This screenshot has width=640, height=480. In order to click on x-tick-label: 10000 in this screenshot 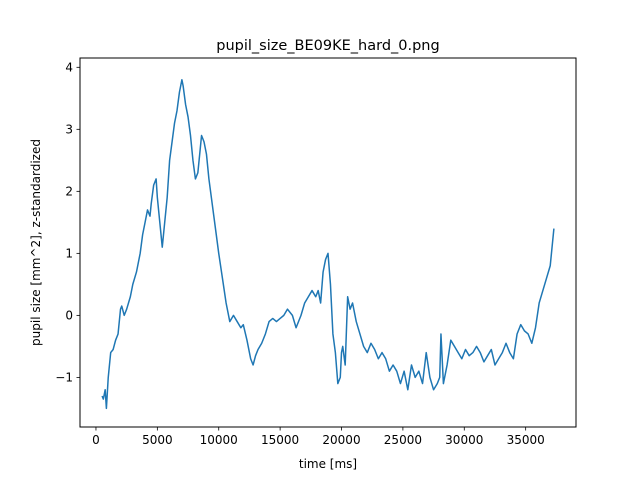, I will do `click(219, 440)`.